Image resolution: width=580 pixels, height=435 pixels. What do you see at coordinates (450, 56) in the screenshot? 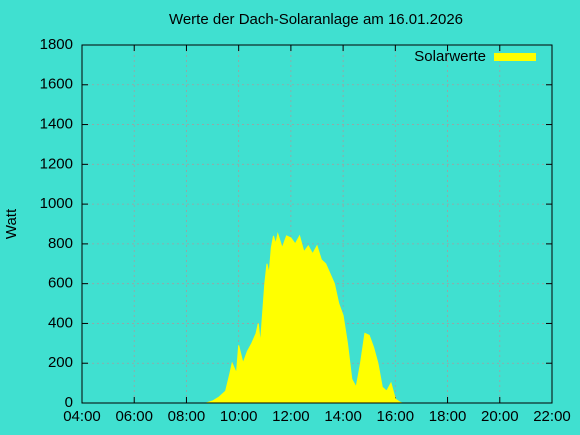
I see `legend-label: Solarwerte` at bounding box center [450, 56].